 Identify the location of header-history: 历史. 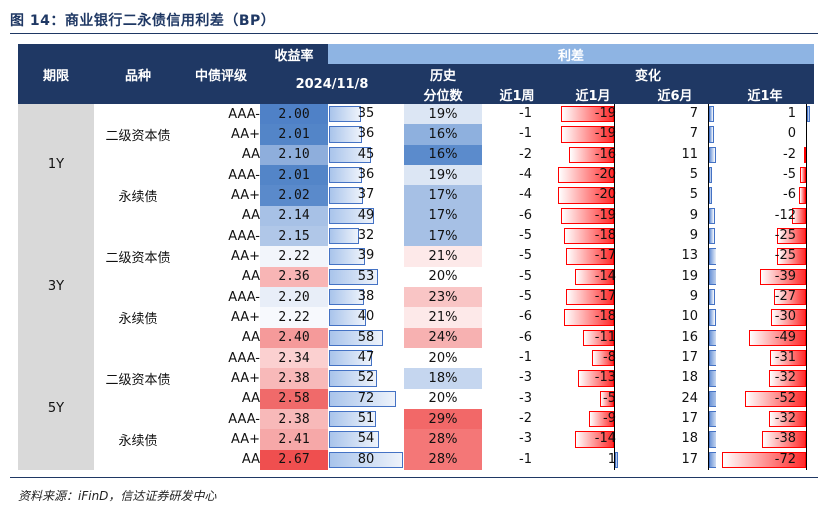
(443, 74).